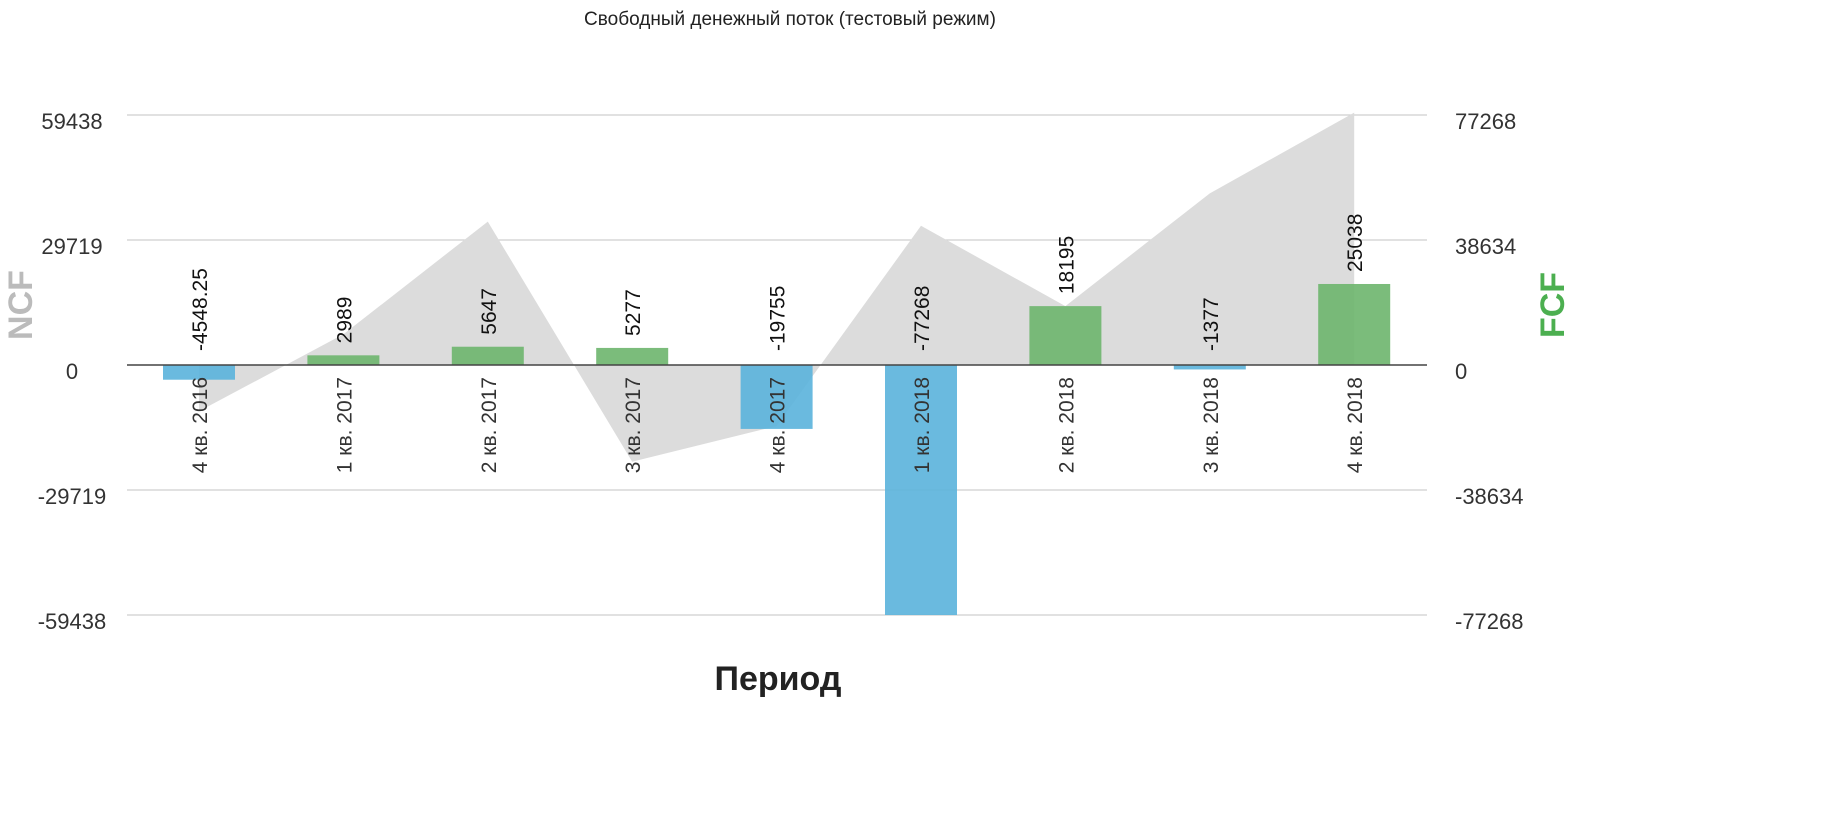  I want to click on fcf-value-label: 25038, so click(1355, 243).